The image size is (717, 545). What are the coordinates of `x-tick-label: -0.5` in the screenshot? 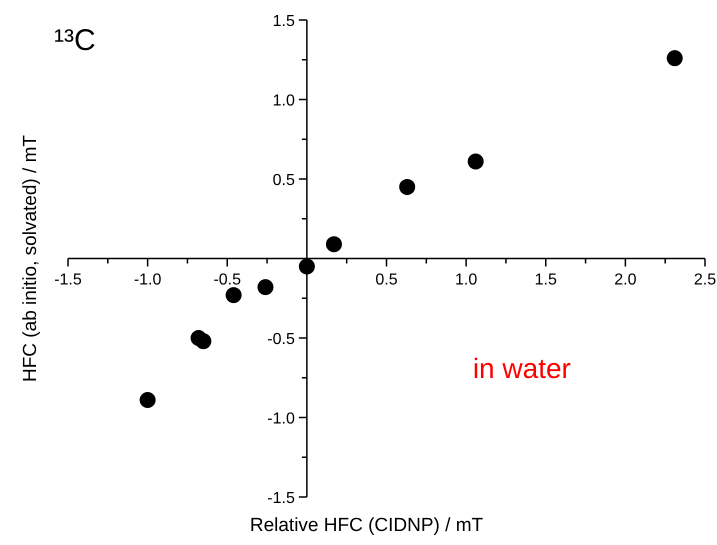 It's located at (227, 280).